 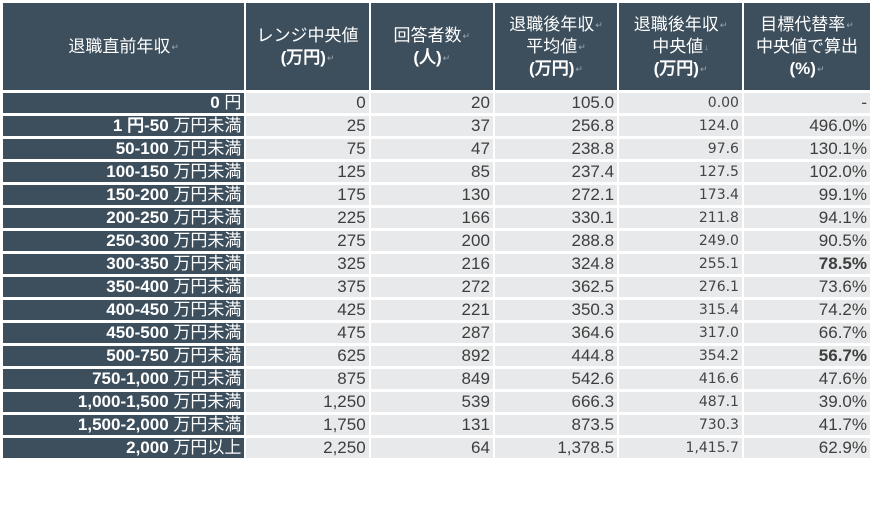 What do you see at coordinates (680, 425) in the screenshot?
I see `post-income-median-cell: 730.3` at bounding box center [680, 425].